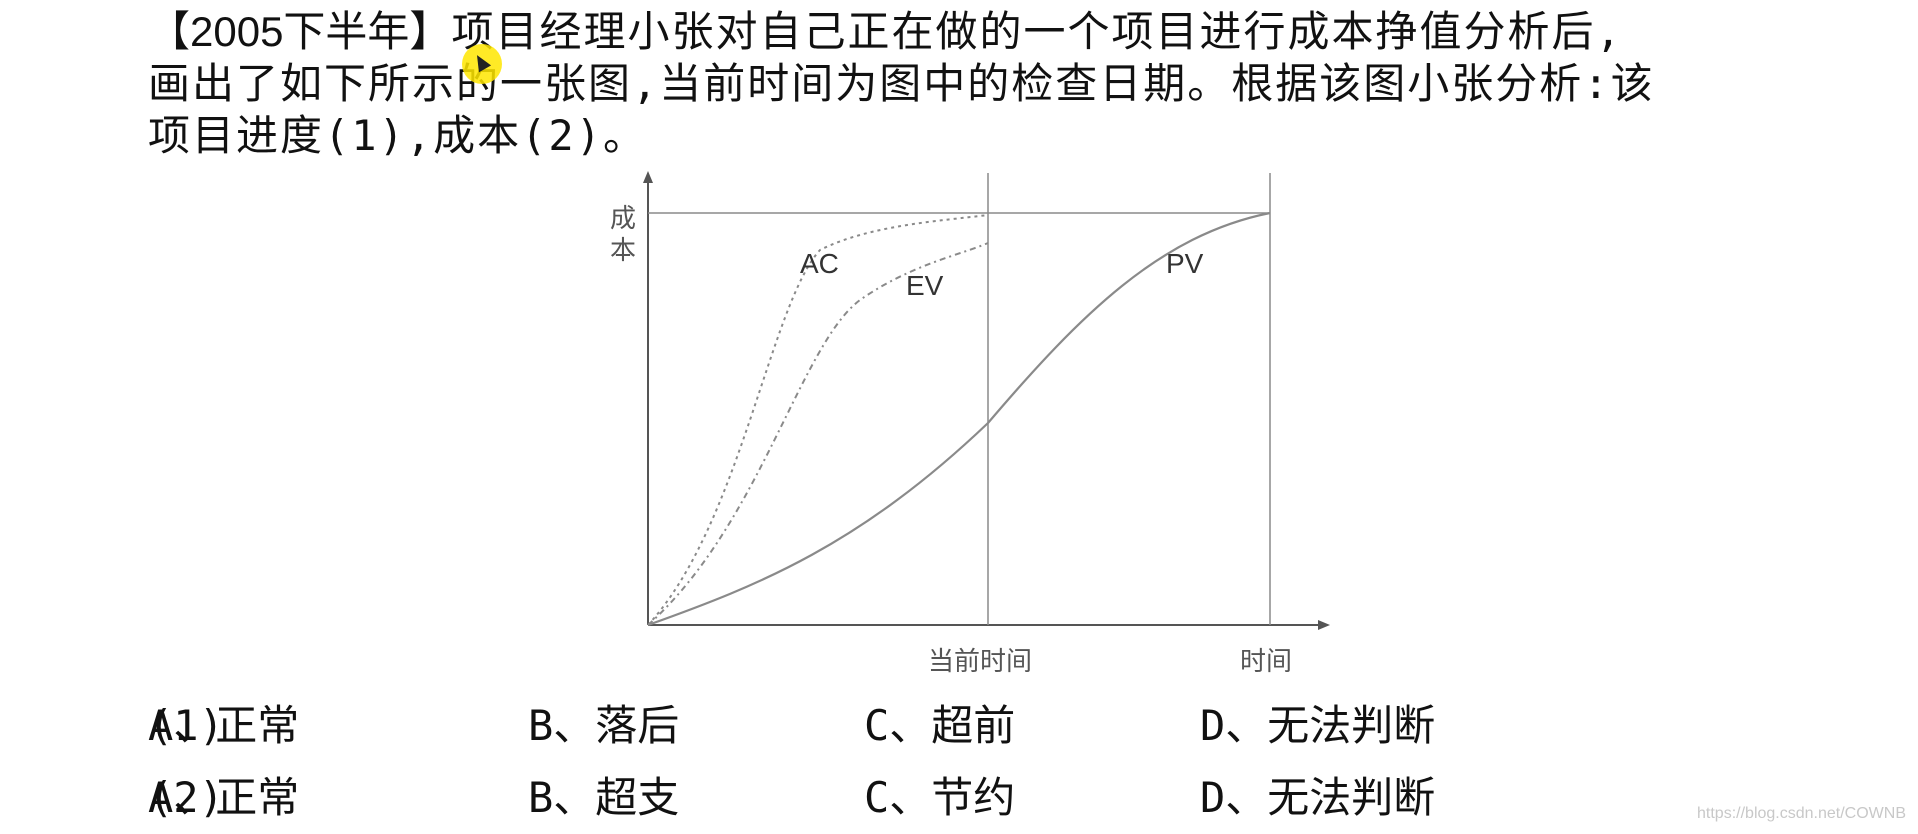  I want to click on option-1-a-label: A、正常, so click(224, 725).